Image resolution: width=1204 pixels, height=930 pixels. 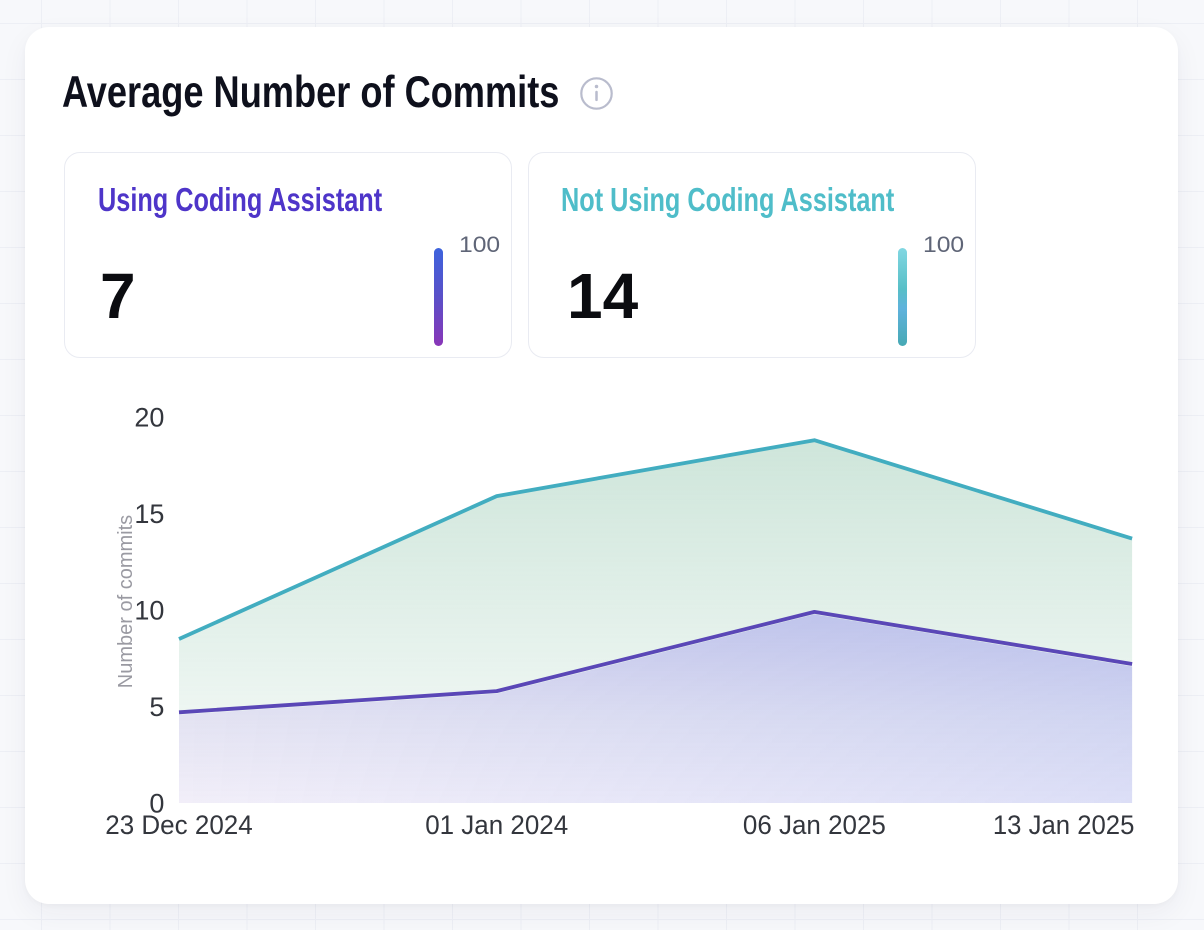 What do you see at coordinates (179, 825) in the screenshot?
I see `svg-text: 23 Dec 2024` at bounding box center [179, 825].